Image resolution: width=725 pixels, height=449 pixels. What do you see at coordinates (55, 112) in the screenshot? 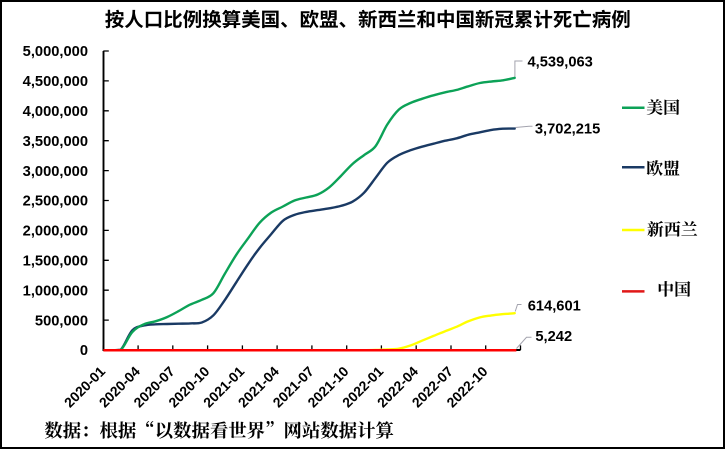
I see `svg-text: 4,000,000` at bounding box center [55, 112].